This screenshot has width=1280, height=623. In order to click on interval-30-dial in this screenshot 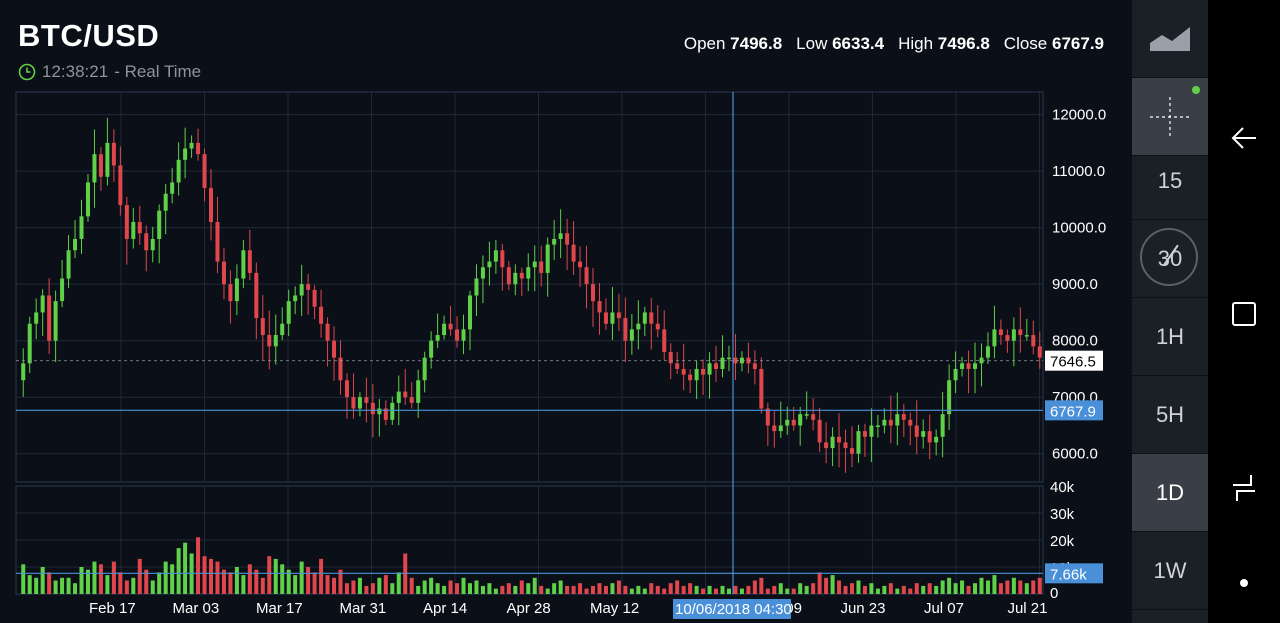, I will do `click(1169, 257)`.